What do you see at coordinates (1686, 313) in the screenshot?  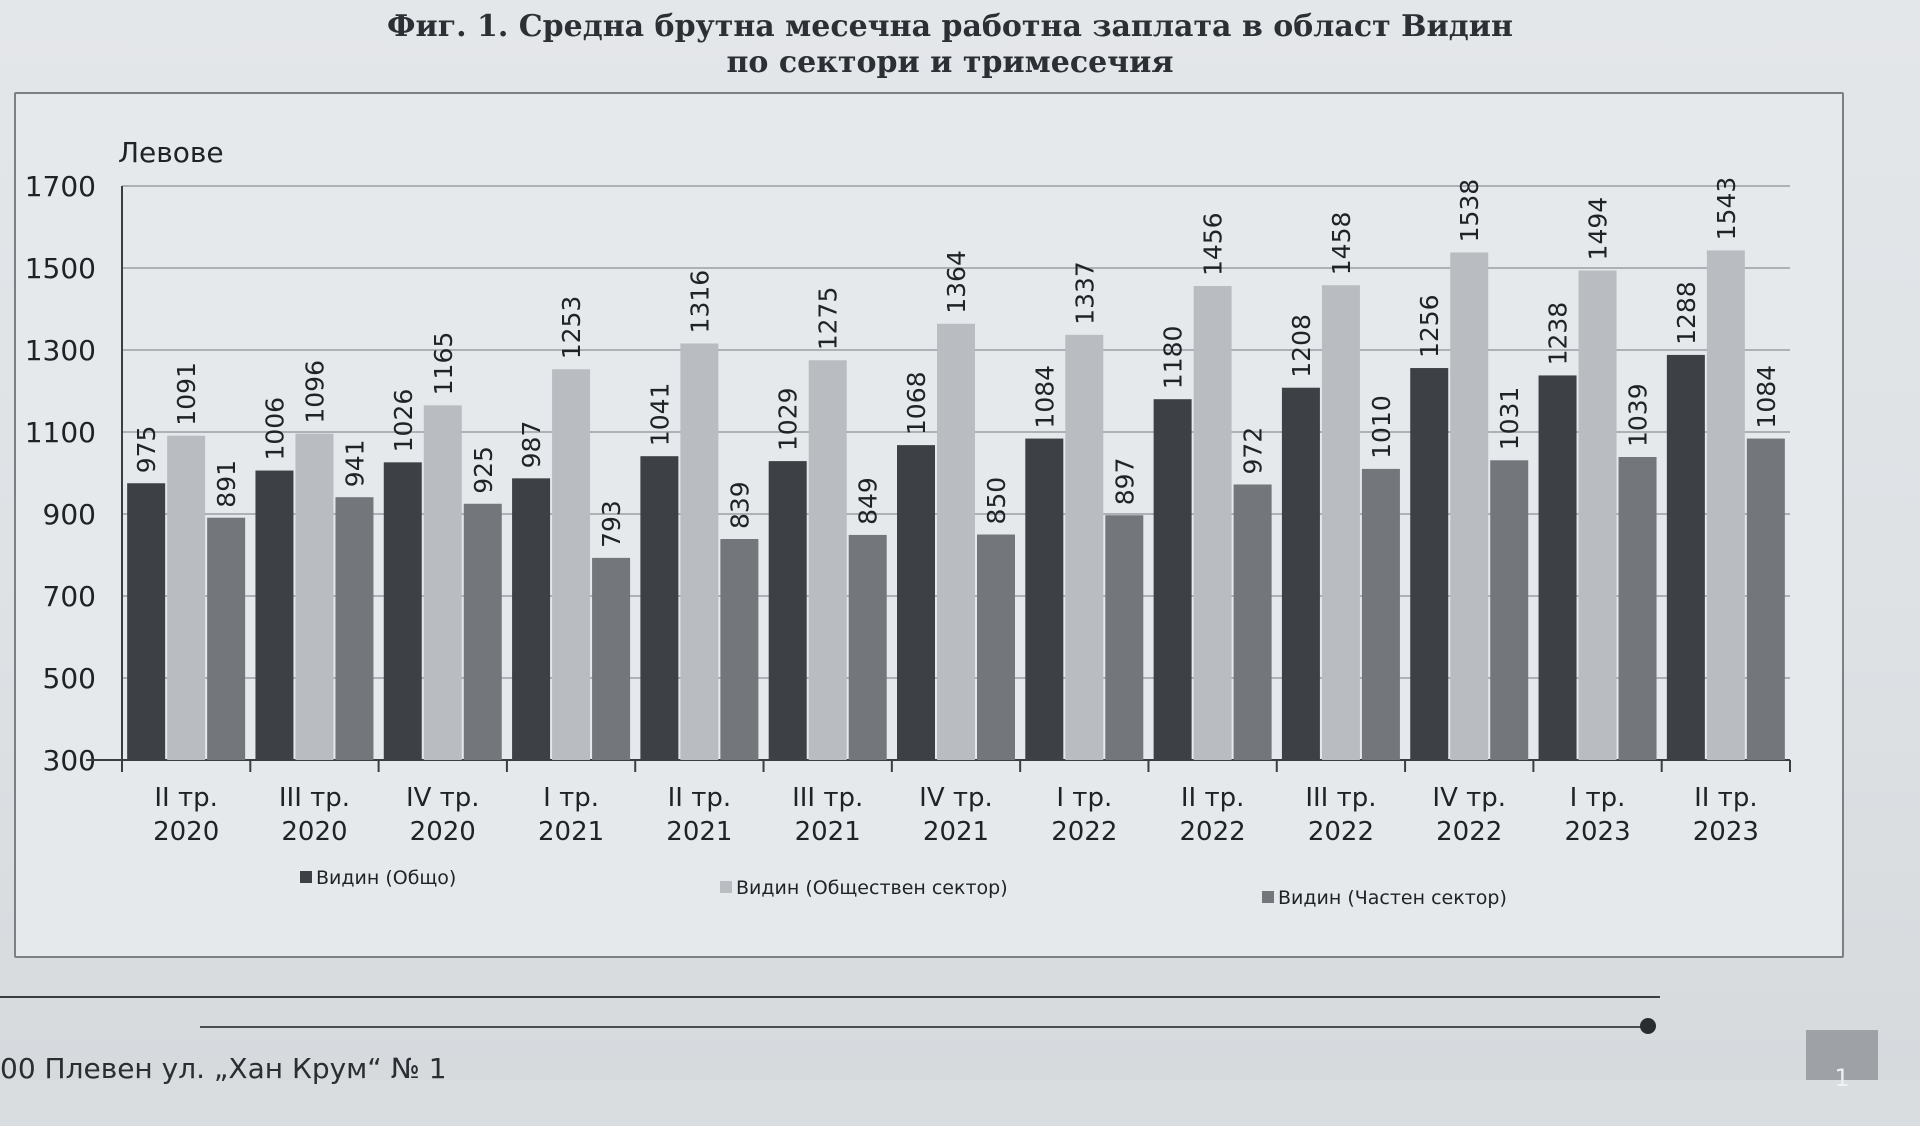 I see `data-label: 1288` at bounding box center [1686, 313].